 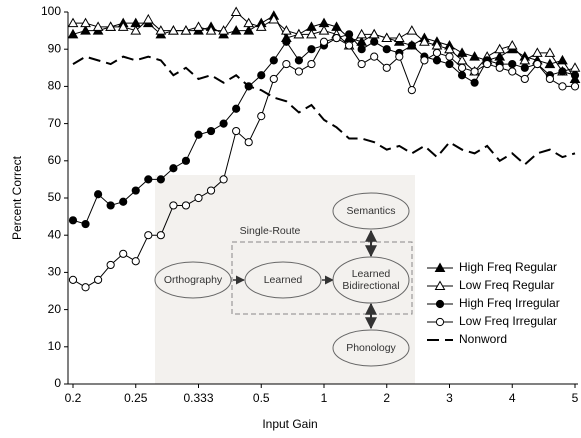 I want to click on y-tick-label: 50, so click(x=55, y=197).